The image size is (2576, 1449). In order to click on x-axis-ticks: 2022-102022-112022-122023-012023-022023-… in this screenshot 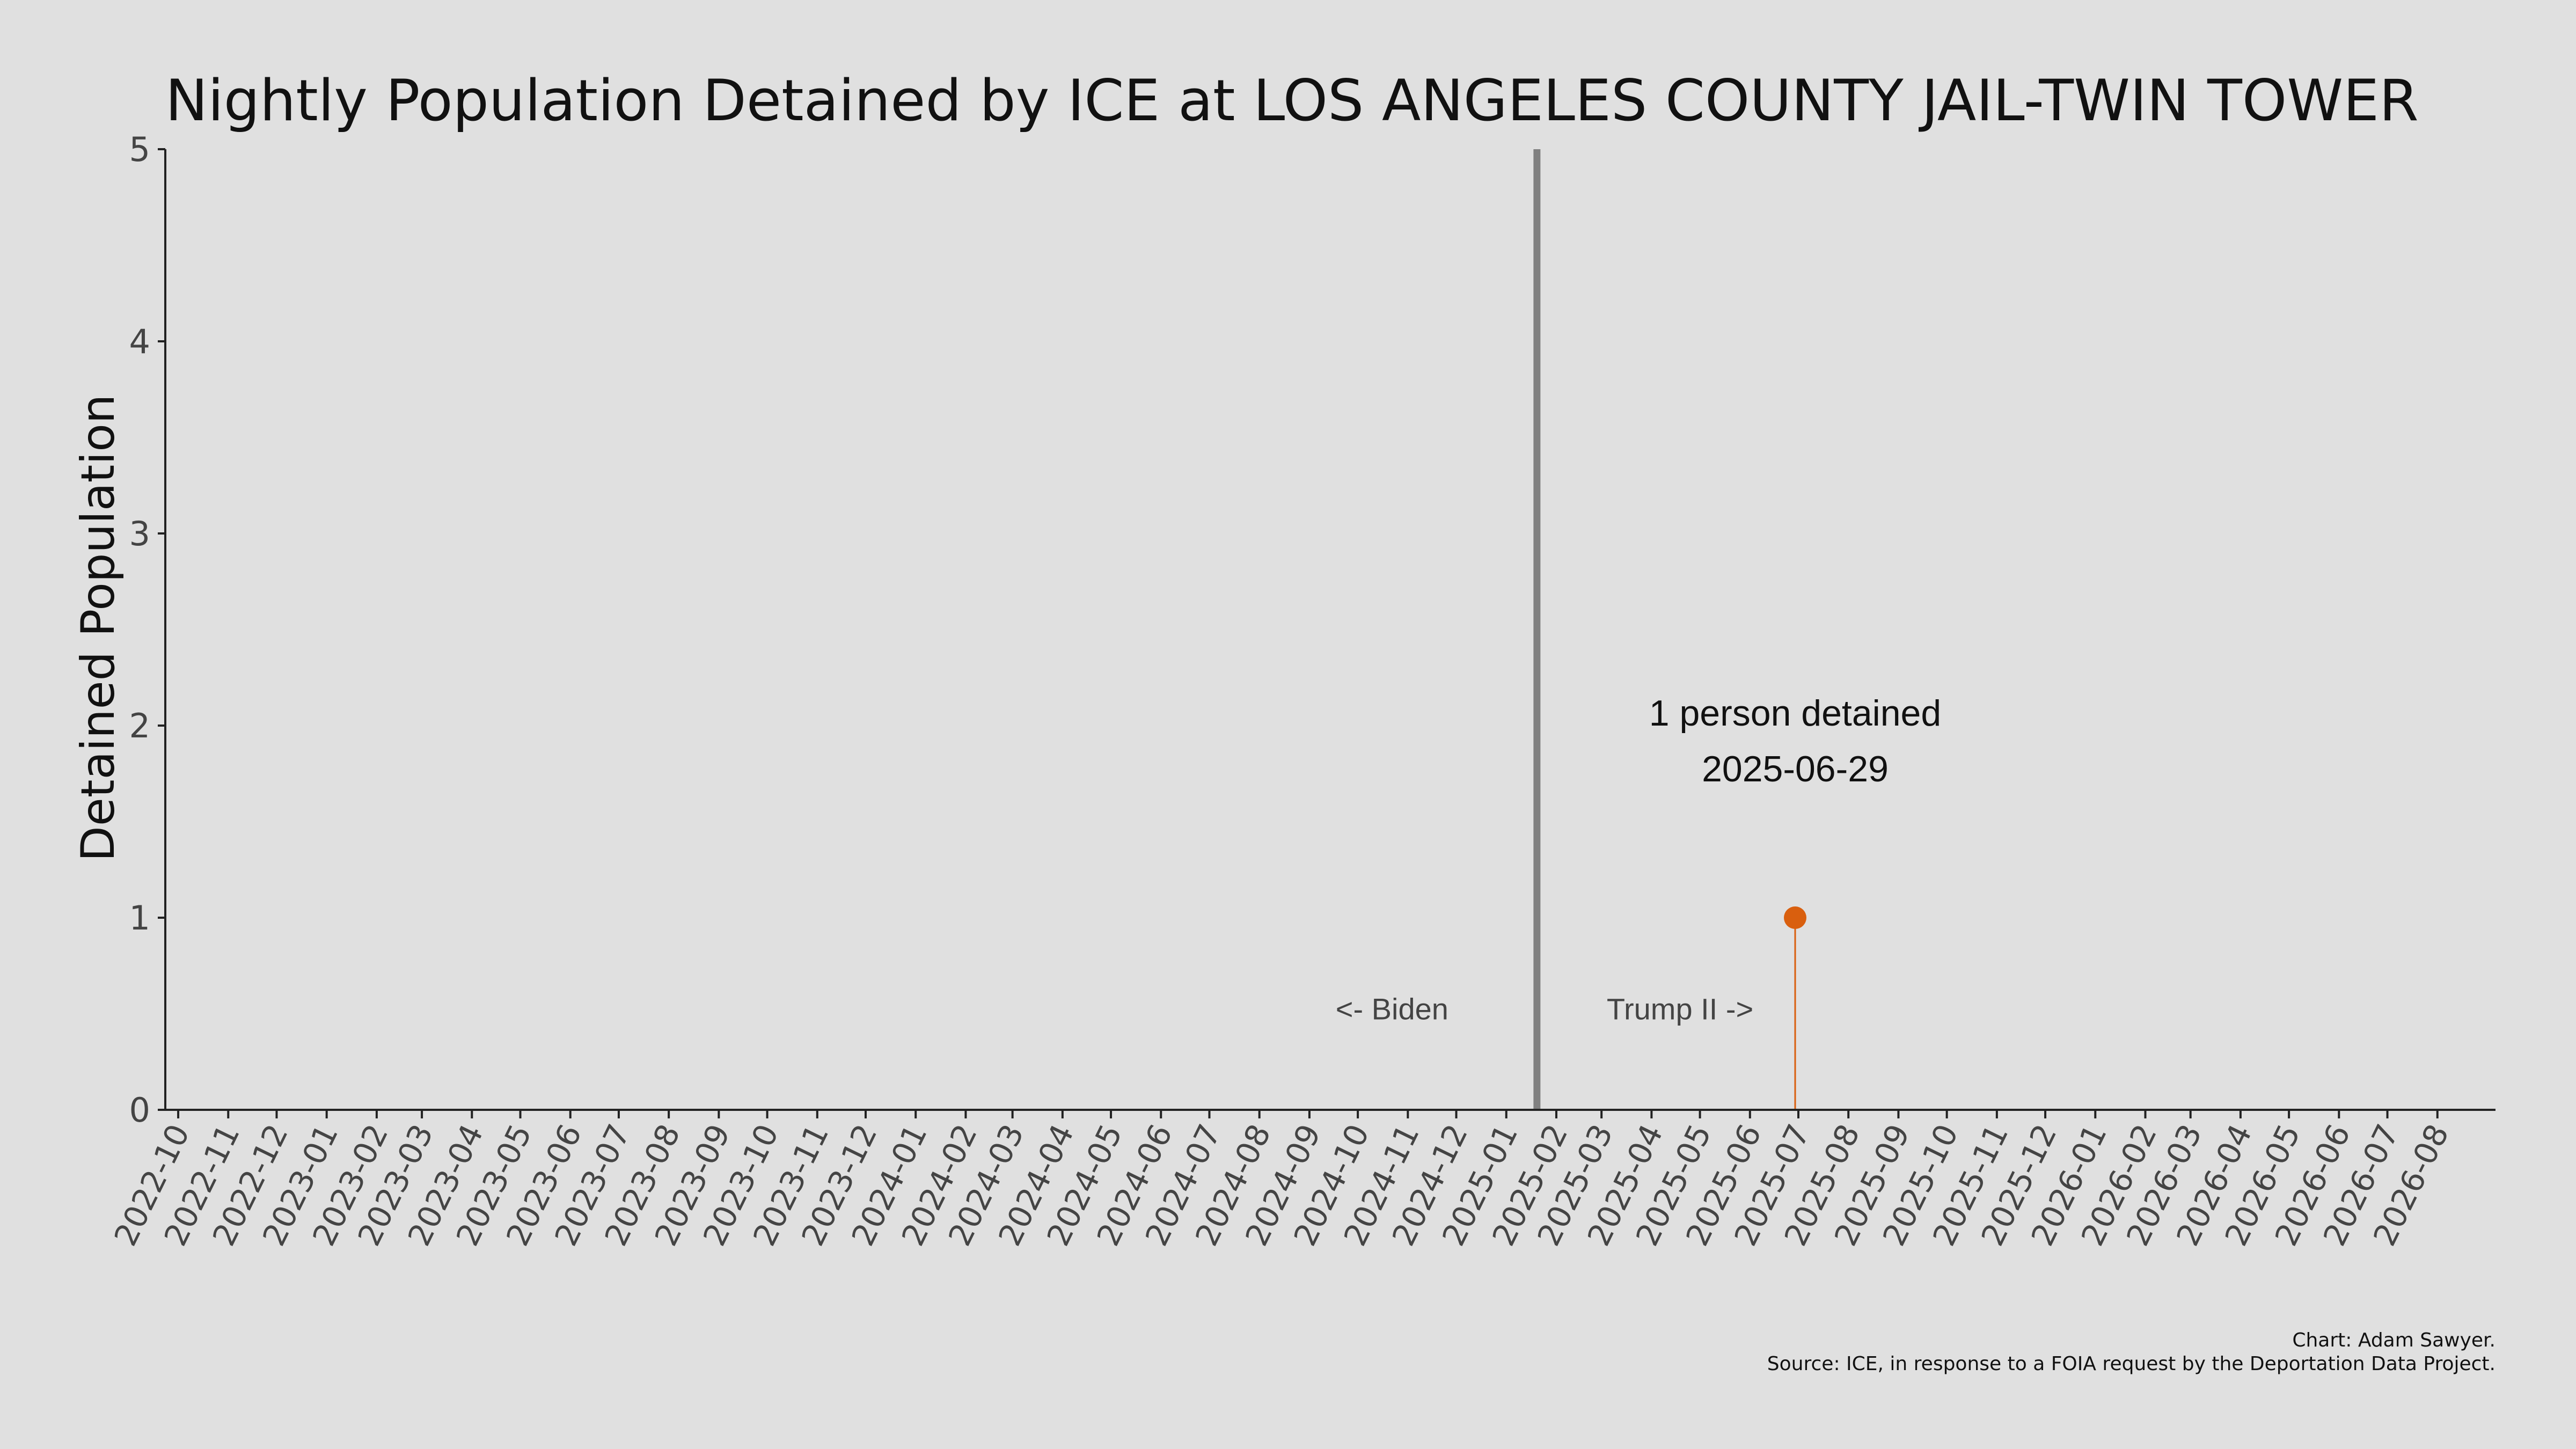, I will do `click(1281, 1181)`.